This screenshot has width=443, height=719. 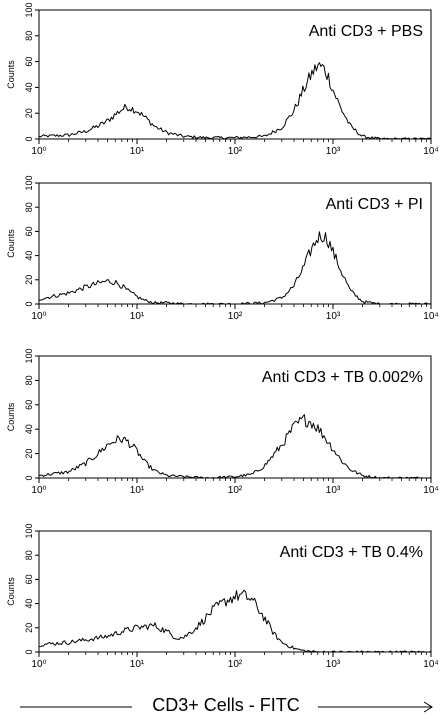 I want to click on x-axis-arrow, so click(x=226, y=707).